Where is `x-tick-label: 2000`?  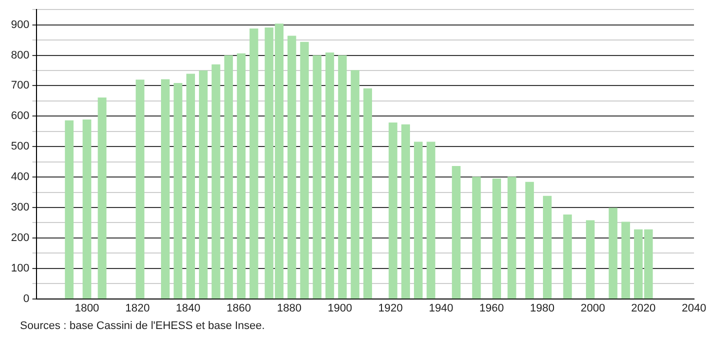
x-tick-label: 2000 is located at coordinates (593, 308).